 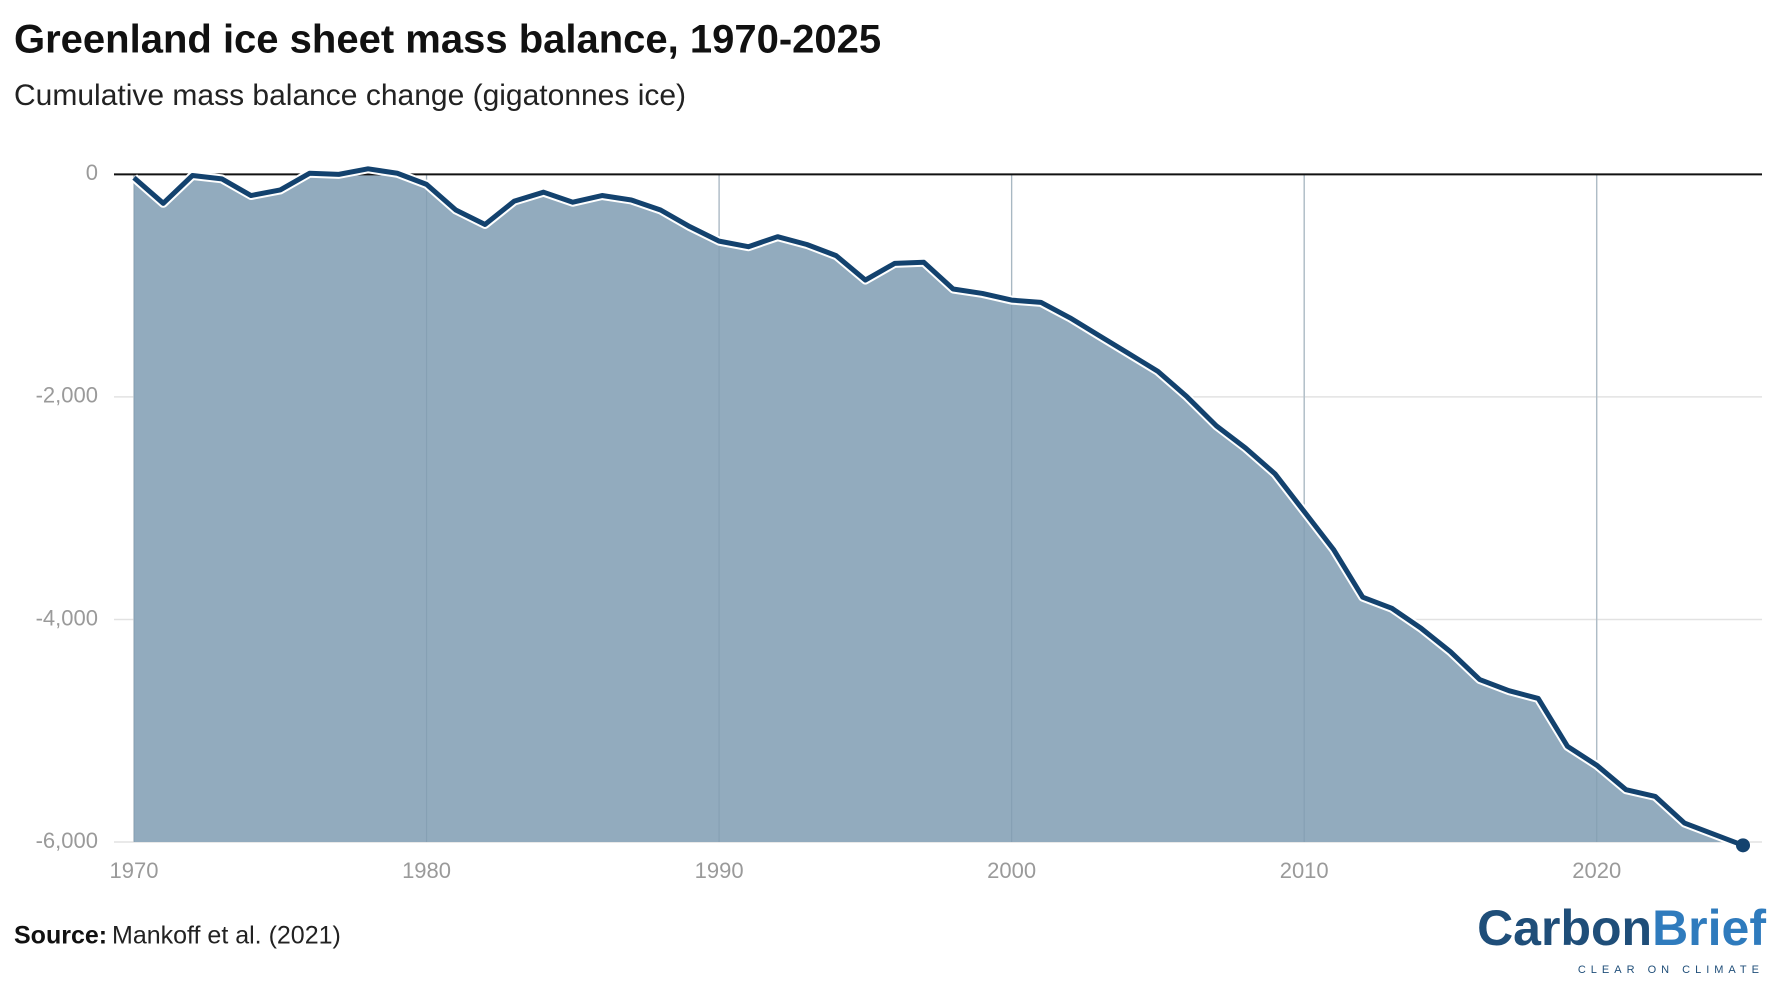 What do you see at coordinates (67, 840) in the screenshot?
I see `y-tick-label: -6,000` at bounding box center [67, 840].